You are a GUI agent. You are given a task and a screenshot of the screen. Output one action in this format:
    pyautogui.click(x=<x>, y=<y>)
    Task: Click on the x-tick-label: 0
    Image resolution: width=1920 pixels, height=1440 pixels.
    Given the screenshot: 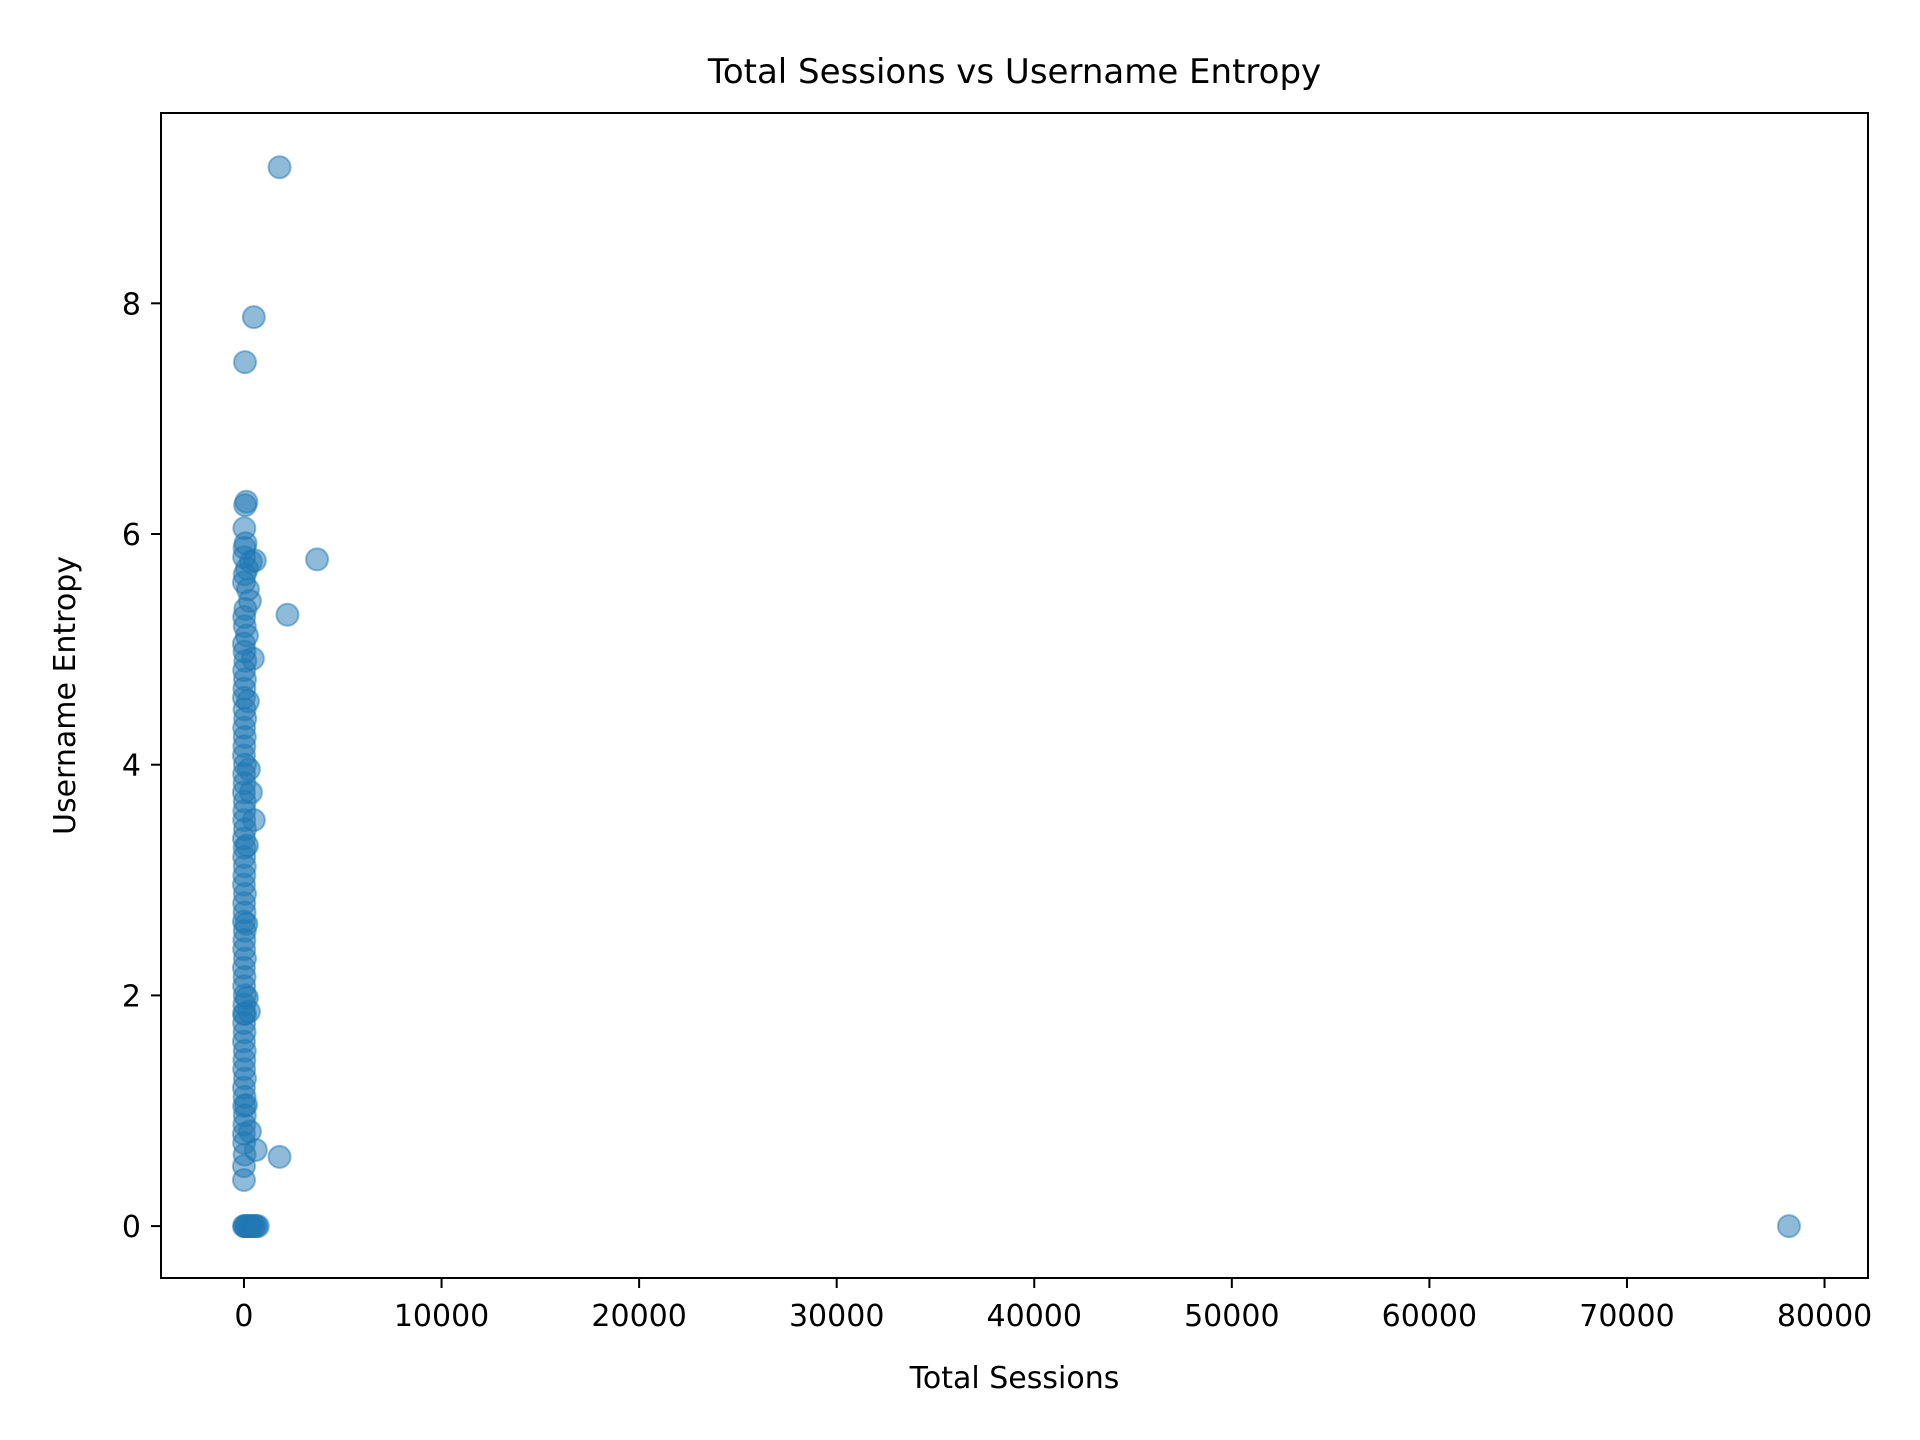 What is the action you would take?
    pyautogui.click(x=243, y=1316)
    